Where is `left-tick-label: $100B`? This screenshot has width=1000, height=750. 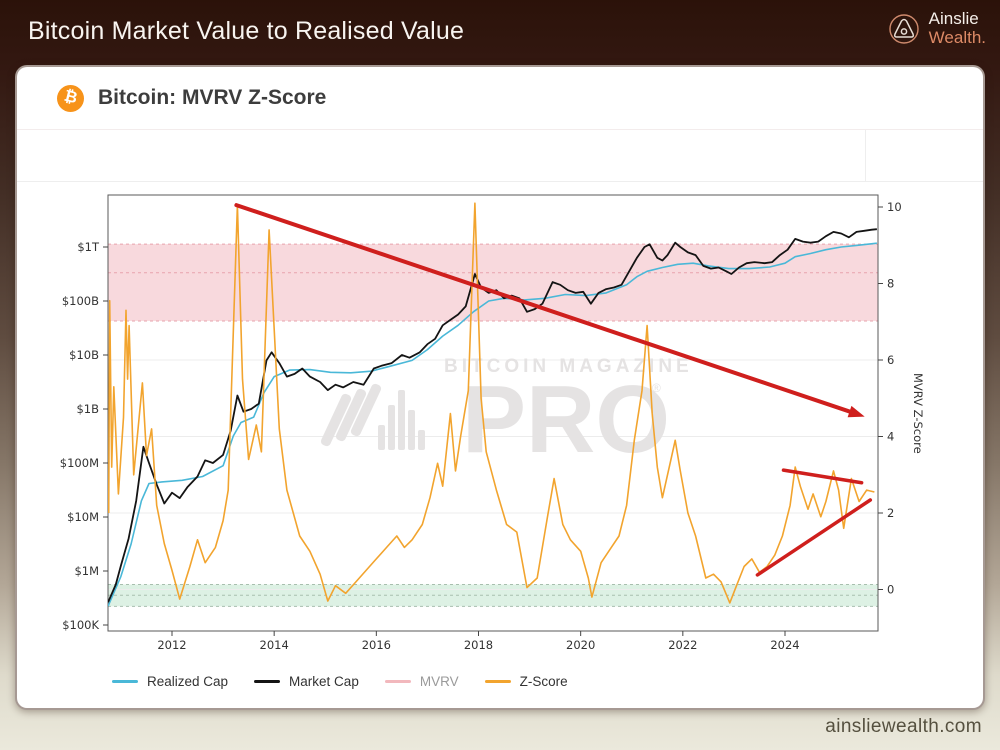 left-tick-label: $100B is located at coordinates (80, 301).